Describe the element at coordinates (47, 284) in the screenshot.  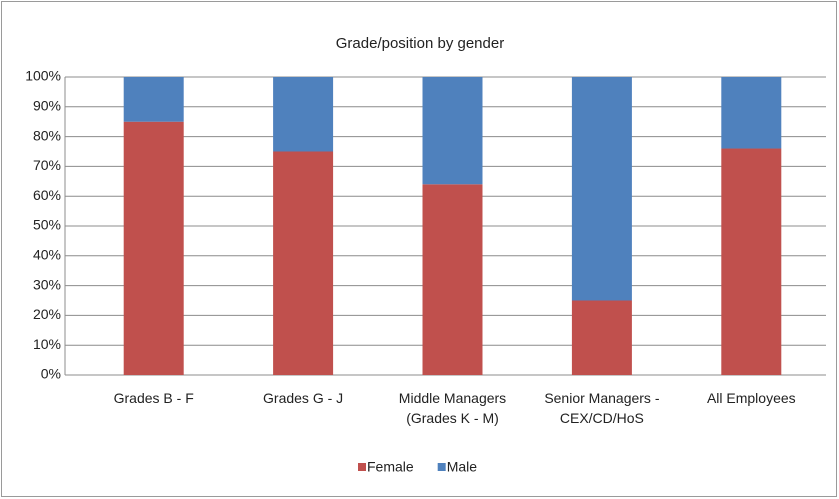
I see `y-tick-label: 30%` at that location.